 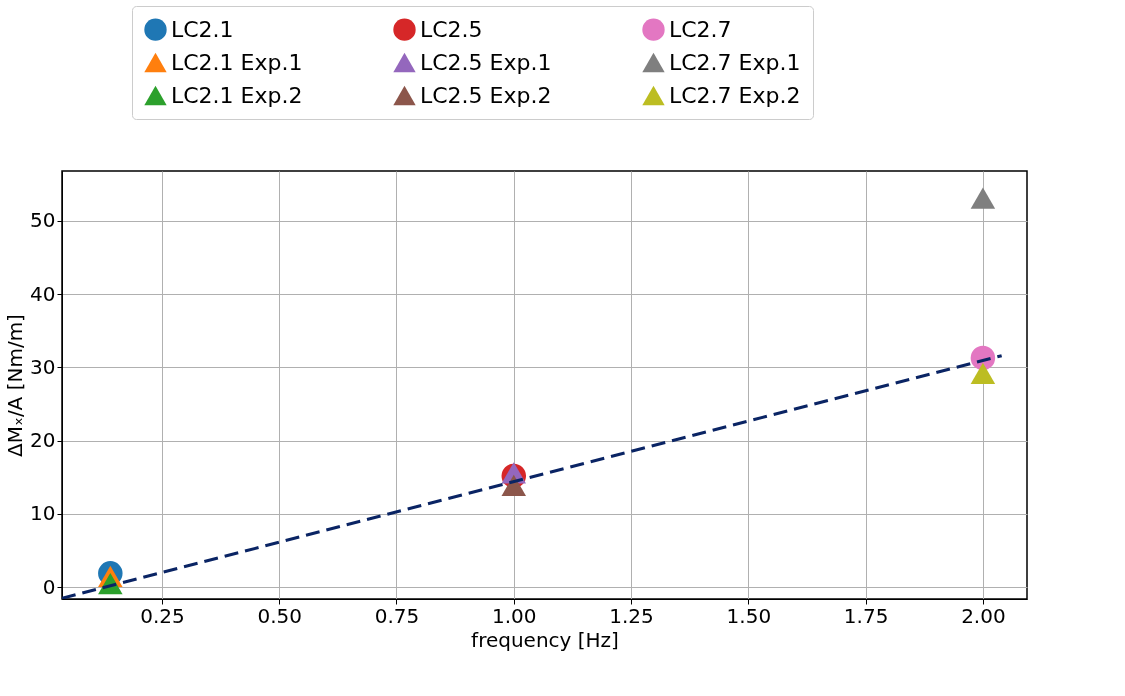 What do you see at coordinates (43, 293) in the screenshot?
I see `y-tick-label: 40` at bounding box center [43, 293].